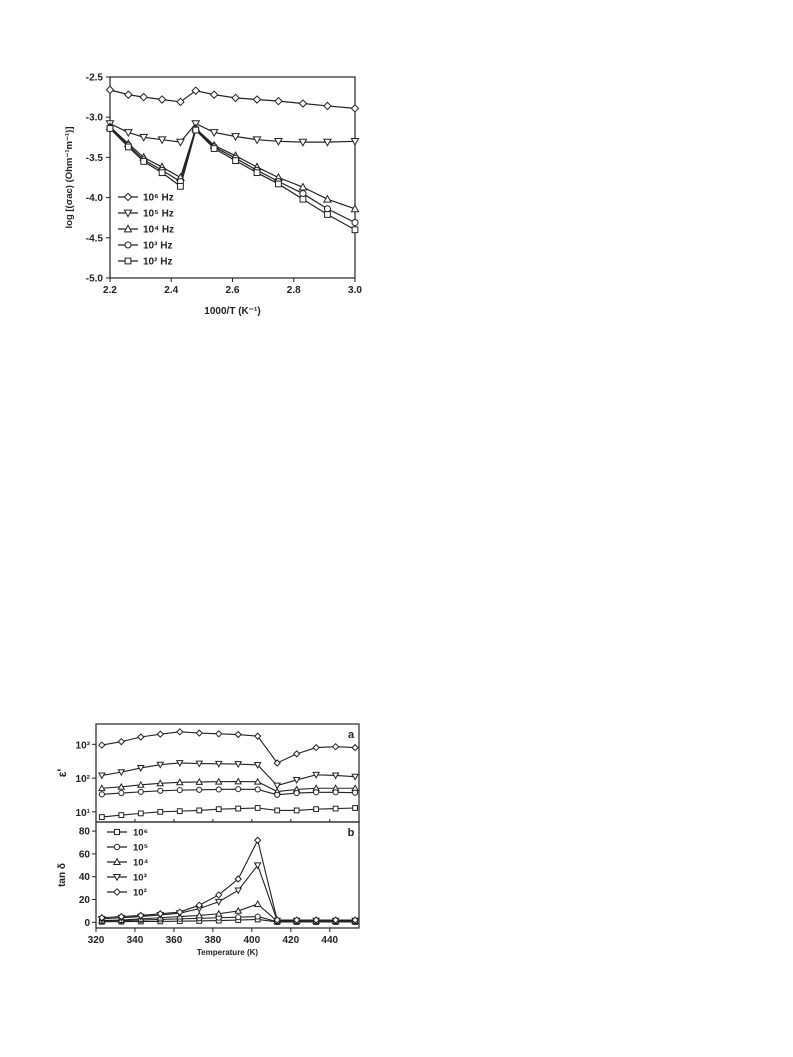  I want to click on x-tick-label: 420, so click(290, 940).